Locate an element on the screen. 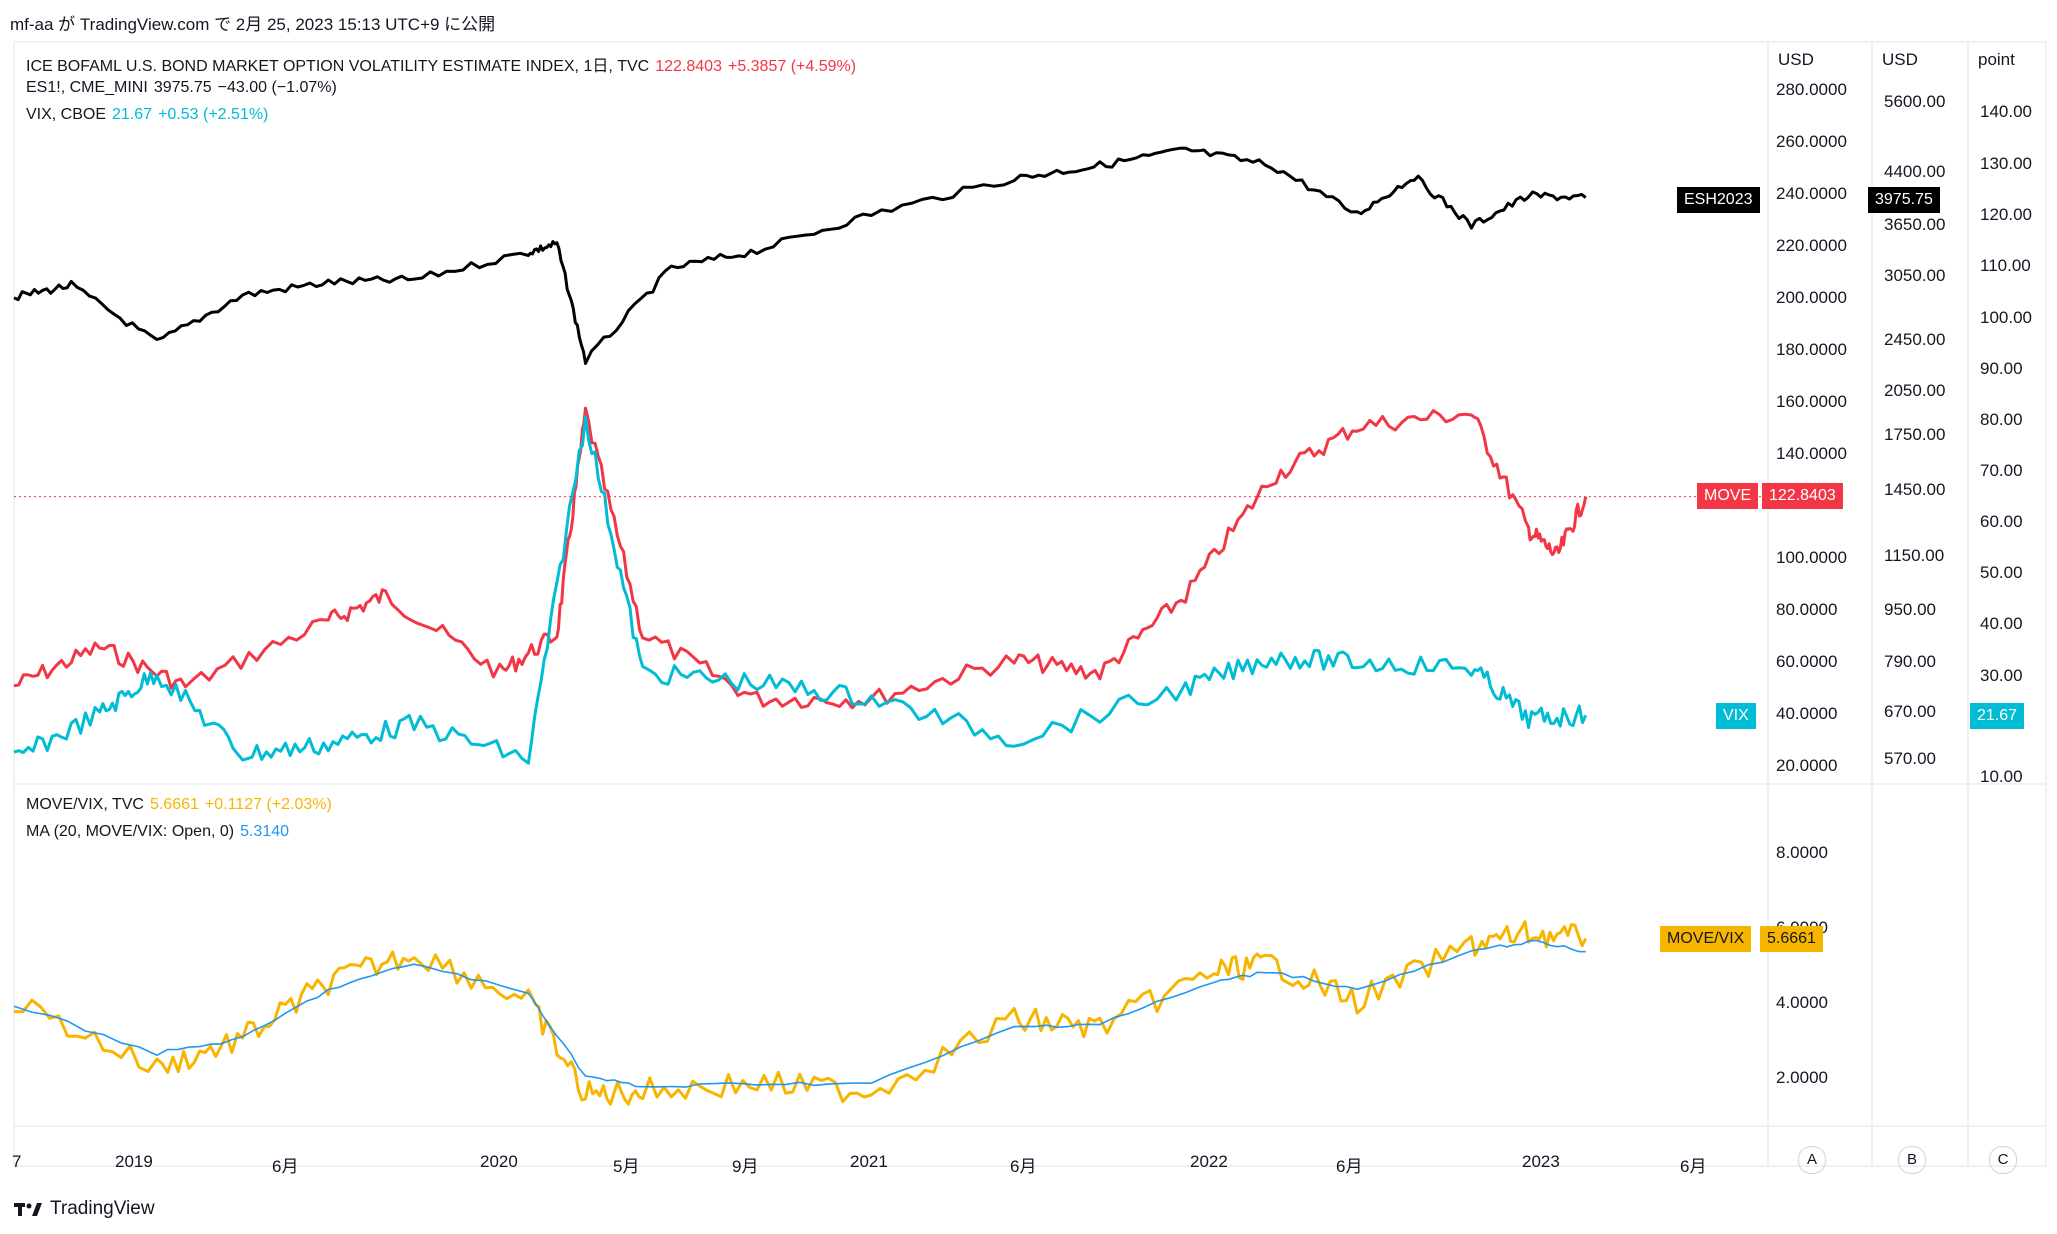 This screenshot has width=2057, height=1234. legend-vix-value: 21.67 is located at coordinates (132, 114).